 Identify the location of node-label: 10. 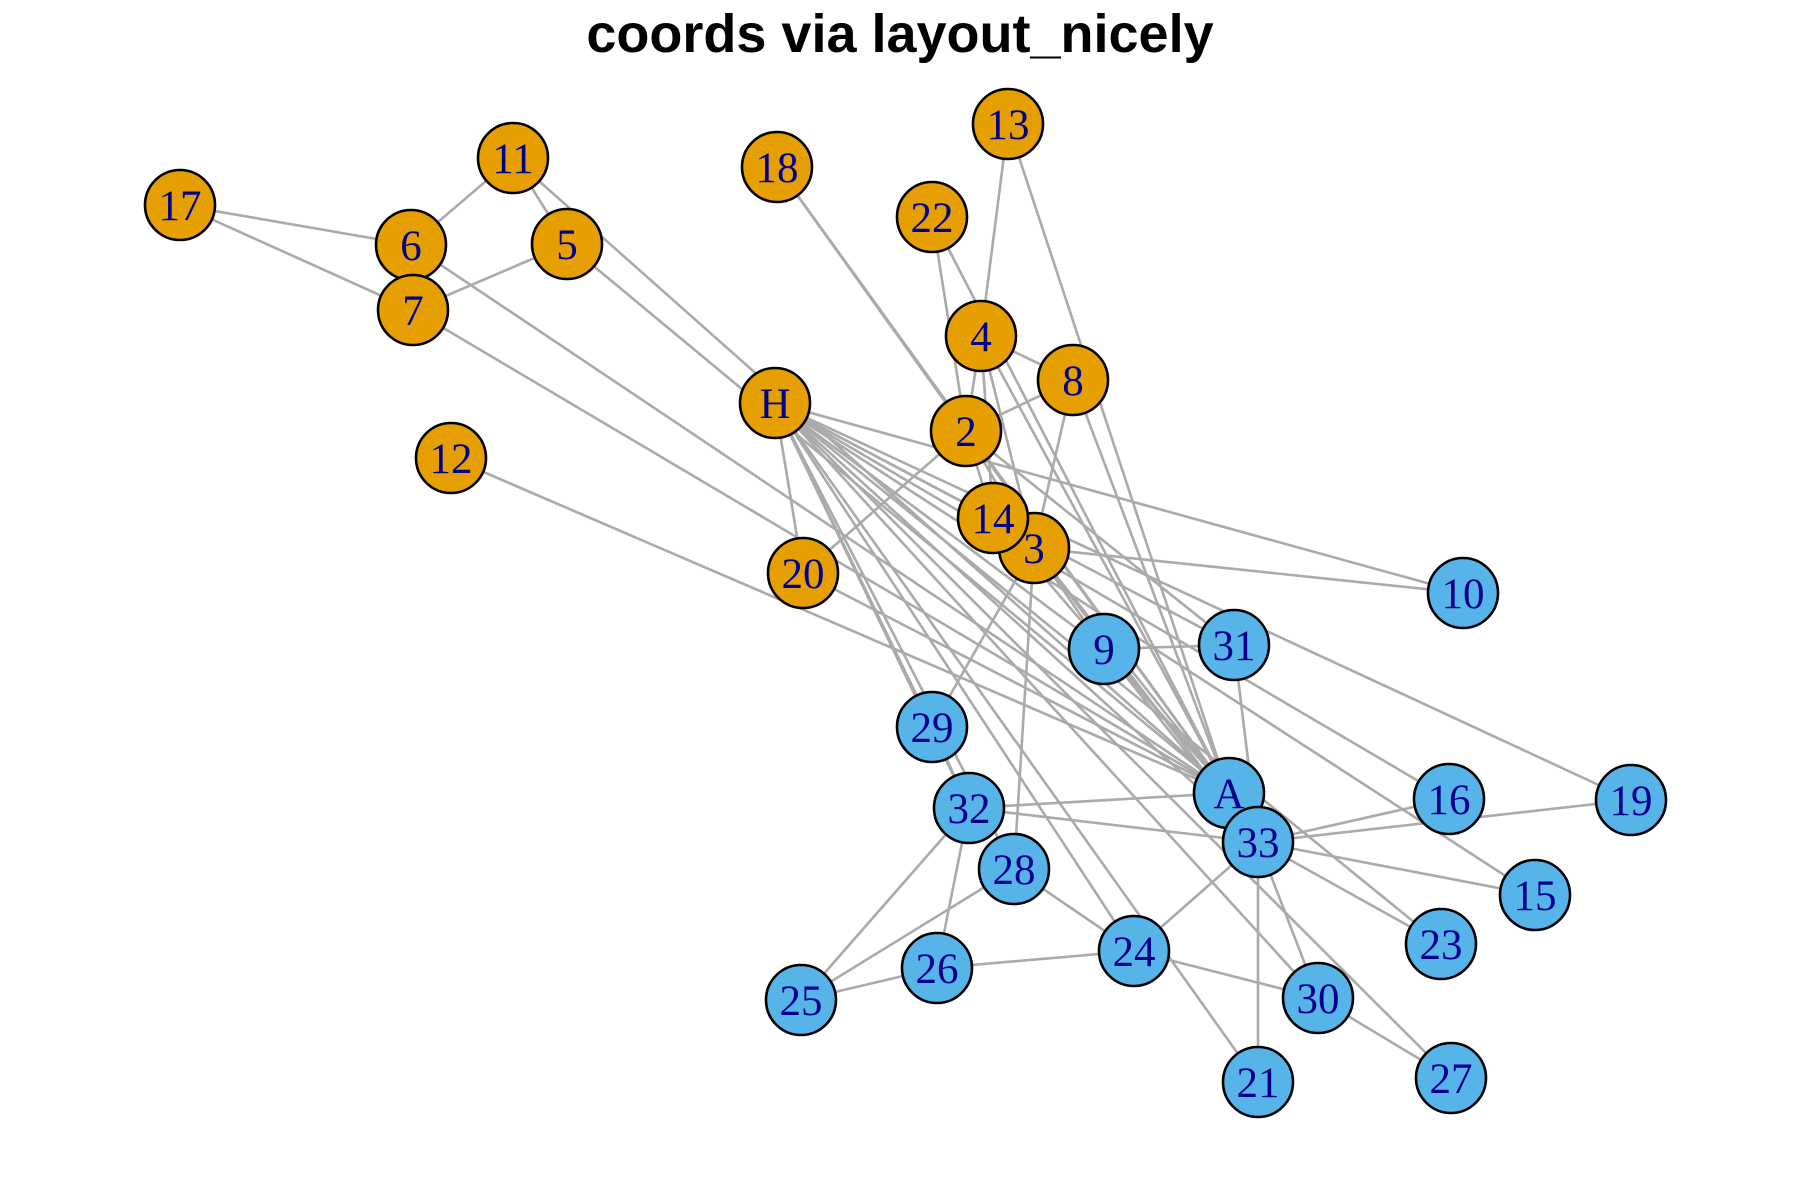
(1463, 594).